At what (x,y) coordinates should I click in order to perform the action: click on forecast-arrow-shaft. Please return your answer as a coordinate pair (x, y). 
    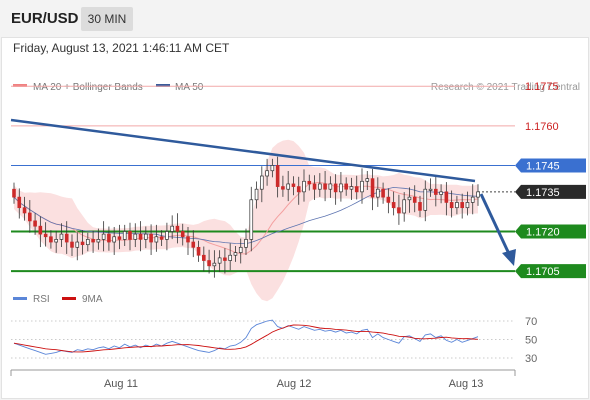
    Looking at the image, I should click on (495, 225).